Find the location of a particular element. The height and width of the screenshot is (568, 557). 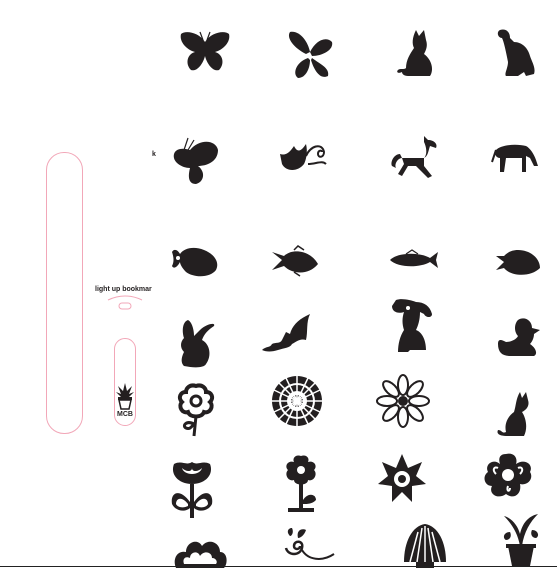

bookmark-outline-large is located at coordinates (64, 293).